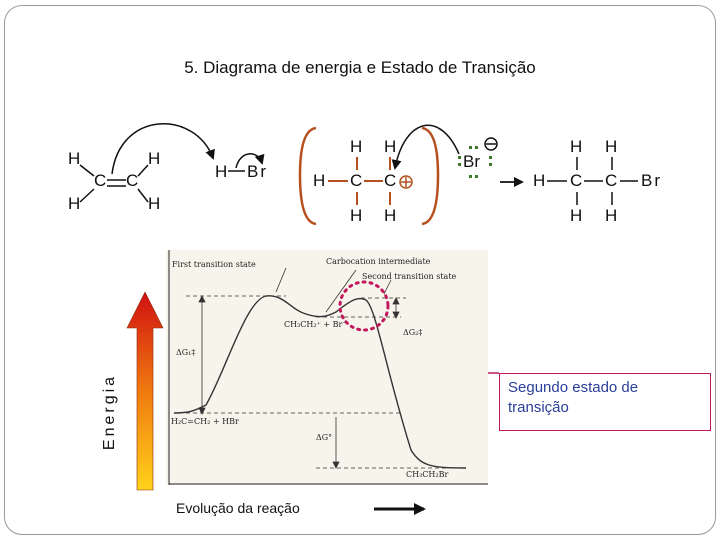  Describe the element at coordinates (406, 182) in the screenshot. I see `positive-charge-icon` at that location.